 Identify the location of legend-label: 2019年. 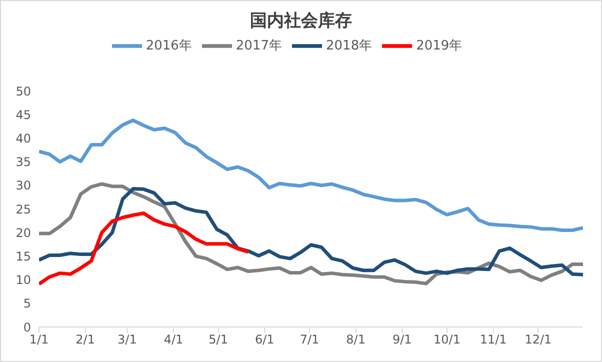
(439, 46).